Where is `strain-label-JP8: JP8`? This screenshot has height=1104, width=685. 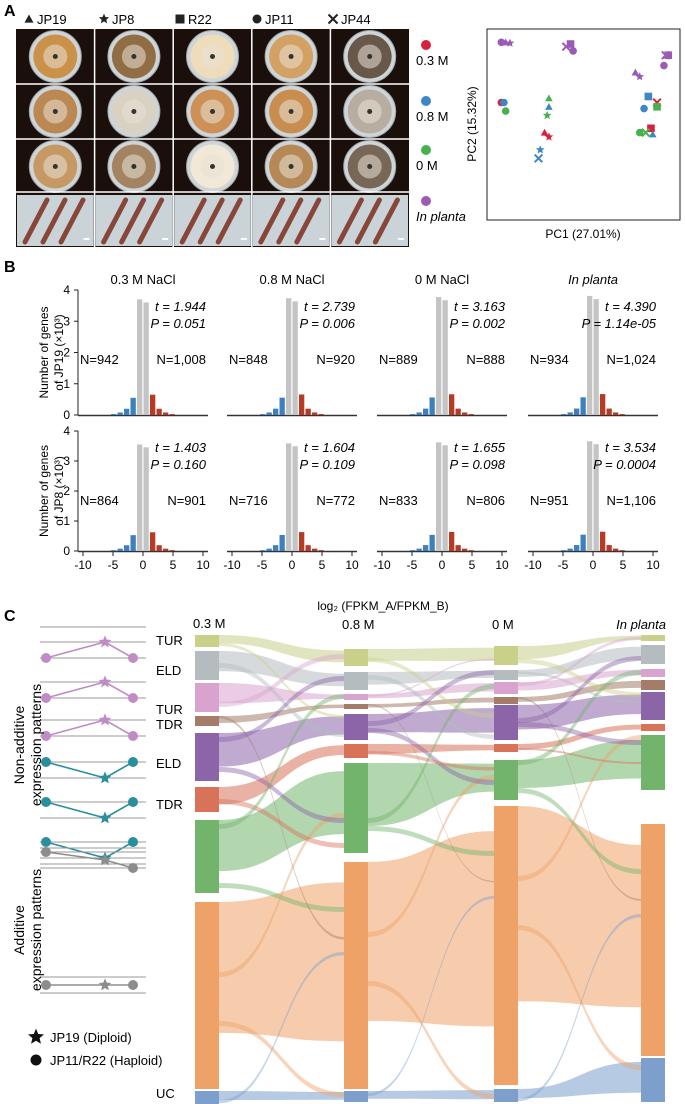 strain-label-JP8: JP8 is located at coordinates (123, 19).